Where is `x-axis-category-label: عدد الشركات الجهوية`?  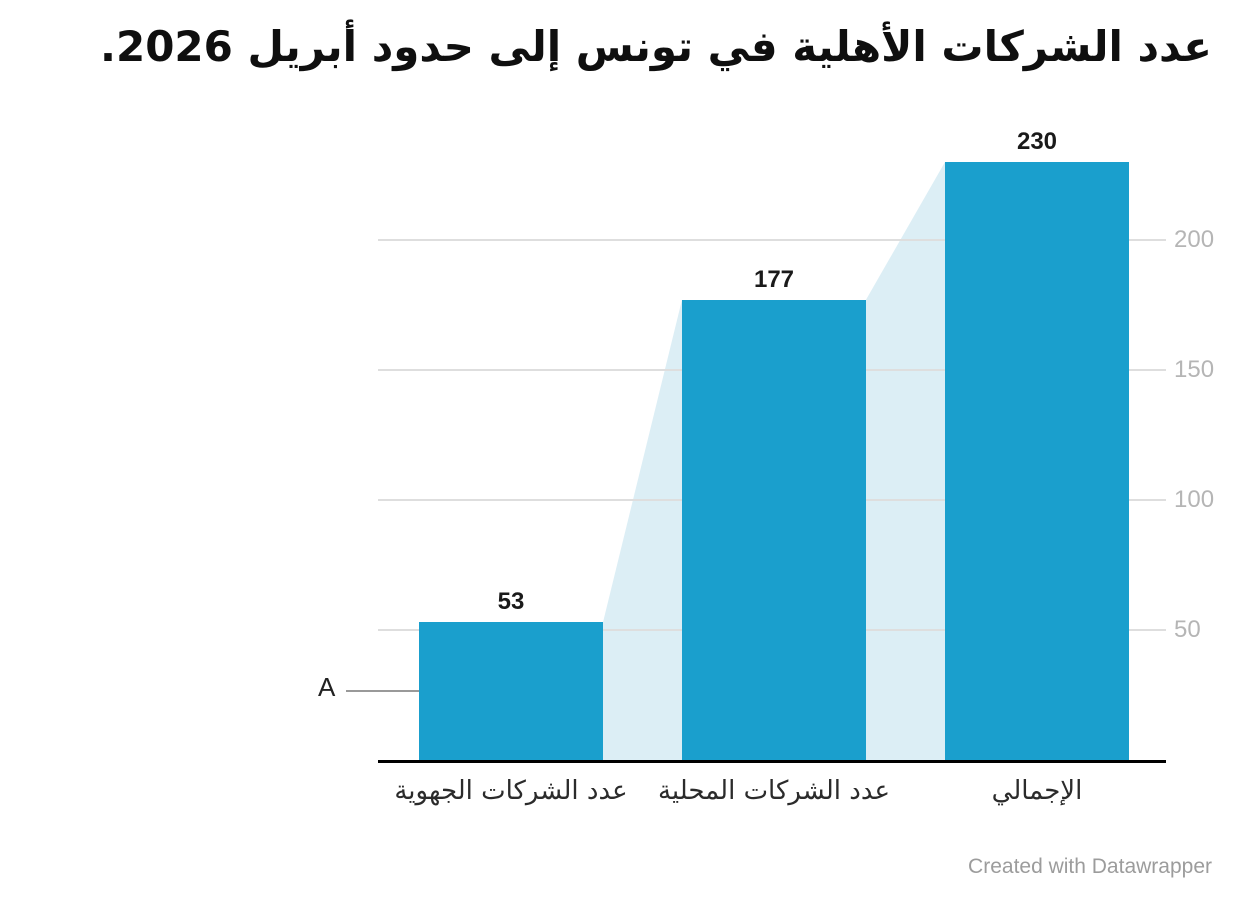
x-axis-category-label: عدد الشركات الجهوية is located at coordinates (511, 791).